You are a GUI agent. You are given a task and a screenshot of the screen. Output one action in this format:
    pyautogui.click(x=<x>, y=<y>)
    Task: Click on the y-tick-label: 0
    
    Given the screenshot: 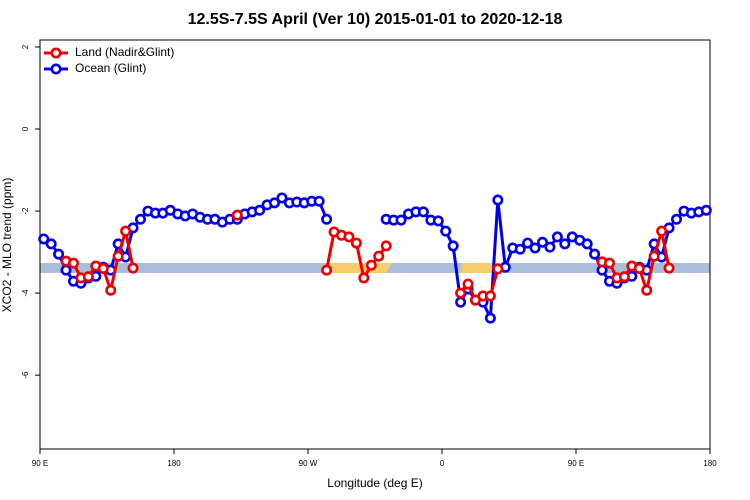 What is the action you would take?
    pyautogui.click(x=25, y=128)
    